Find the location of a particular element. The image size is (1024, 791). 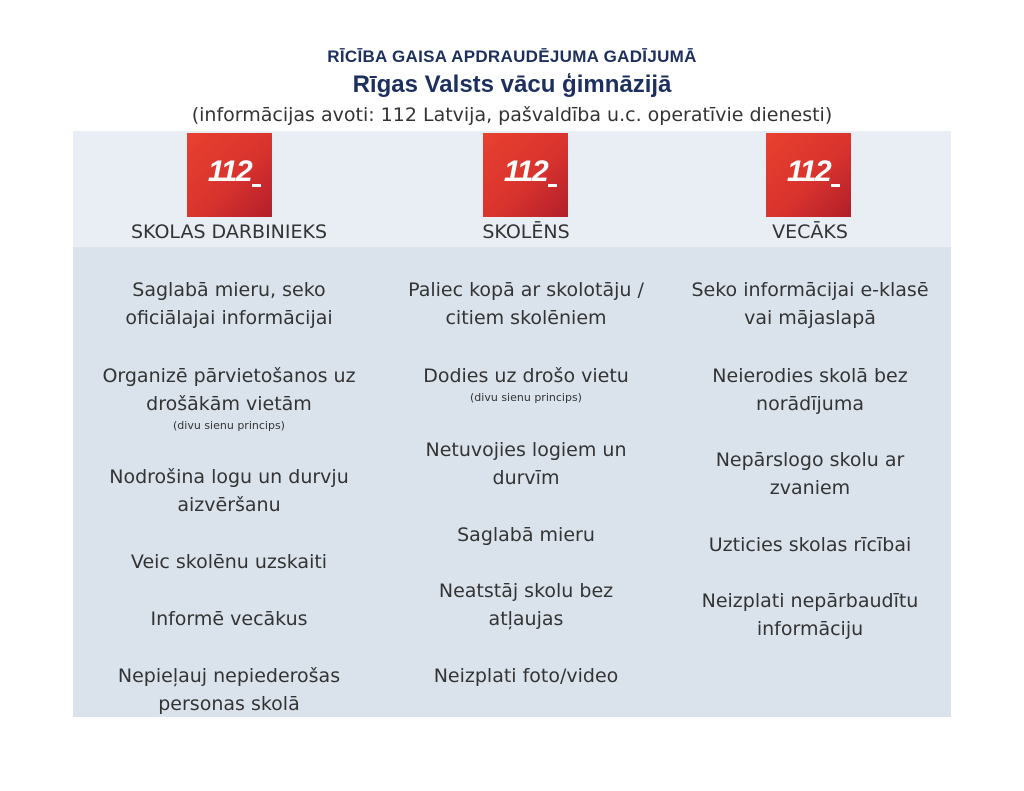

instruction-line: Saglabā mieru is located at coordinates (526, 535).